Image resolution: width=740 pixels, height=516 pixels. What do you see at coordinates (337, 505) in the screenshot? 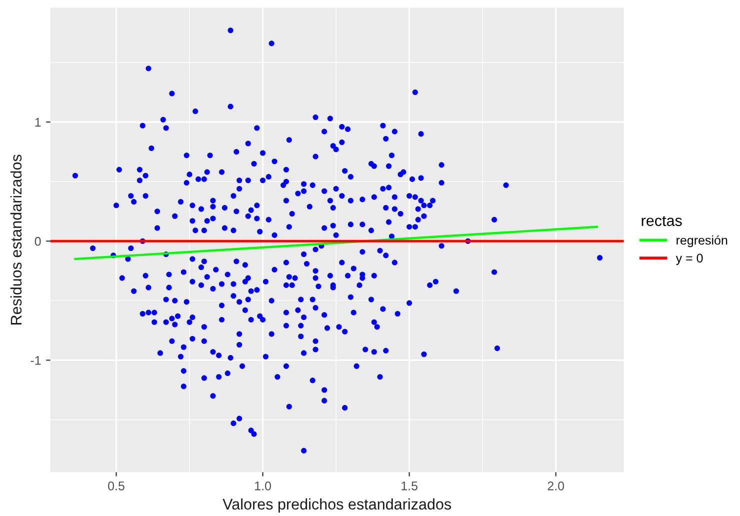
I see `x-axis-title: Valores predichos estandarizados` at bounding box center [337, 505].